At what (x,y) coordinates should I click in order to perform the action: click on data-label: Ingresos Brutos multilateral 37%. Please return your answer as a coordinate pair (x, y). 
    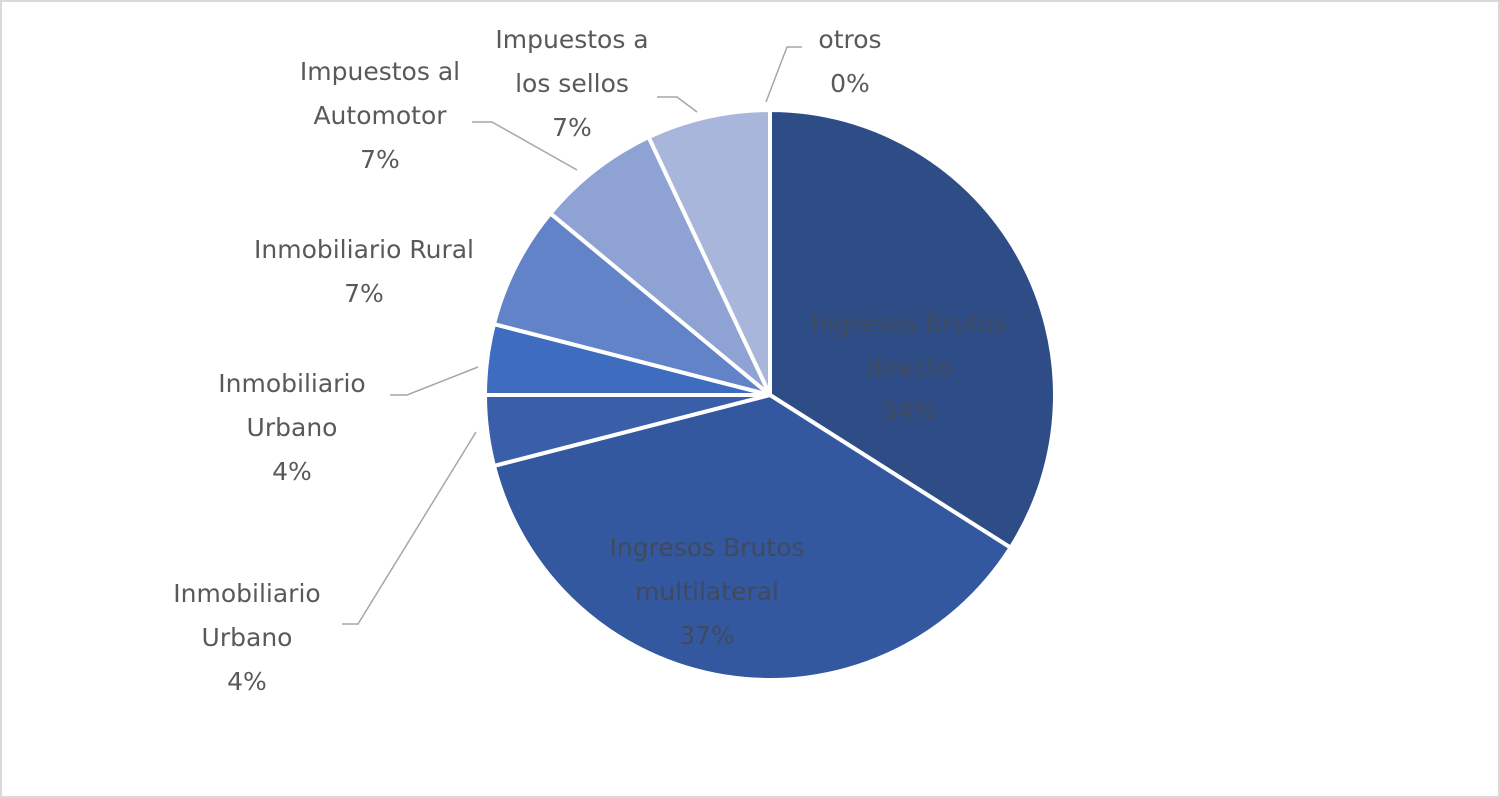
    Looking at the image, I should click on (707, 592).